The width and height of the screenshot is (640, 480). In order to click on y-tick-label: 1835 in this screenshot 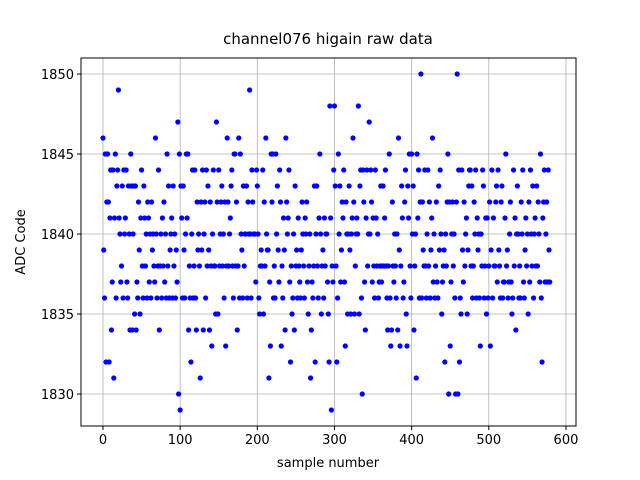, I will do `click(57, 315)`.